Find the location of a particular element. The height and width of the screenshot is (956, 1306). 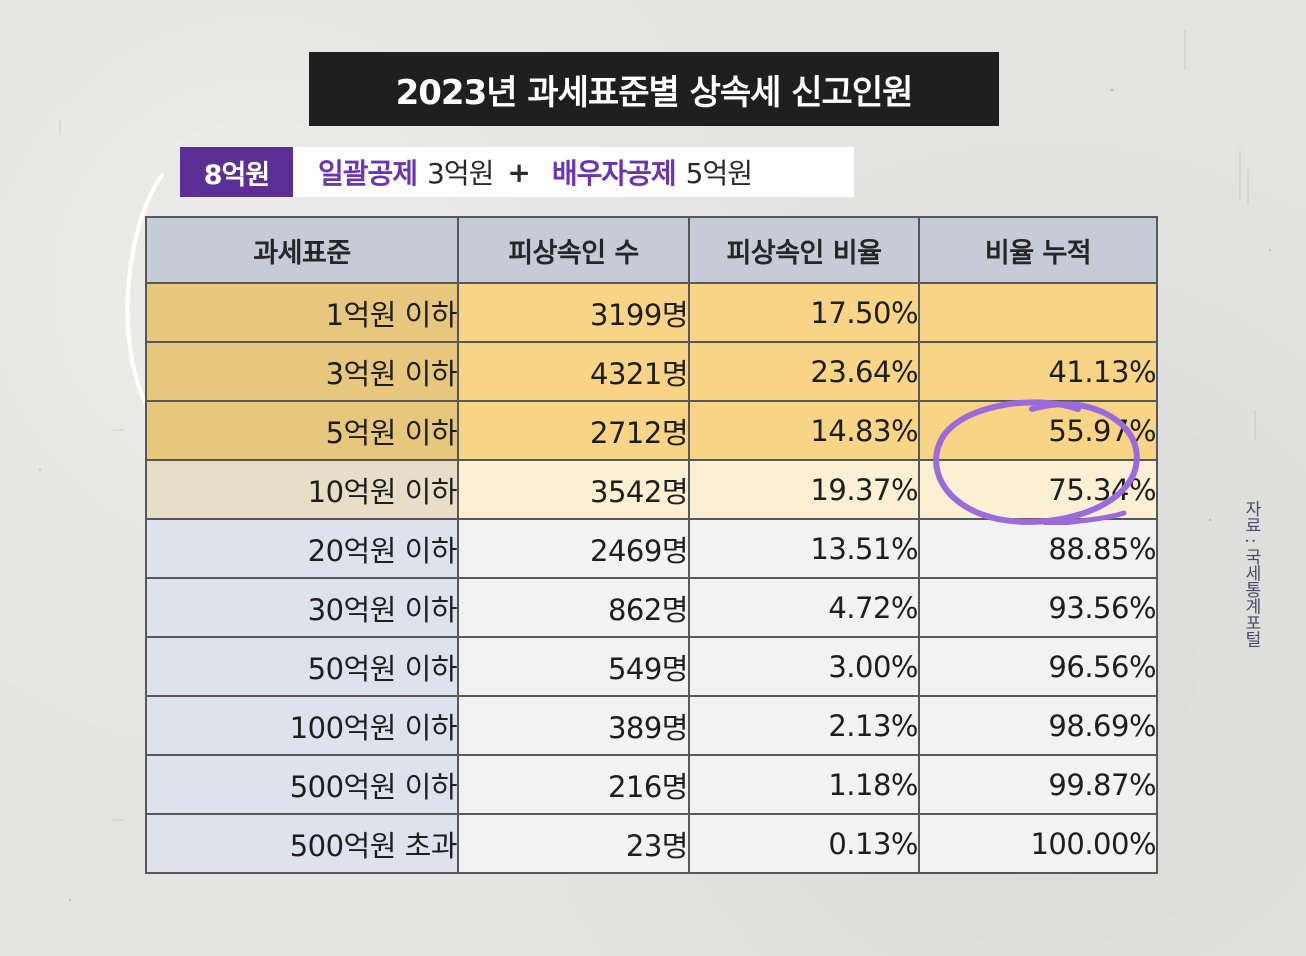

table-row: 20억원 이하 2469명 13.51% 88.85% is located at coordinates (651, 548).